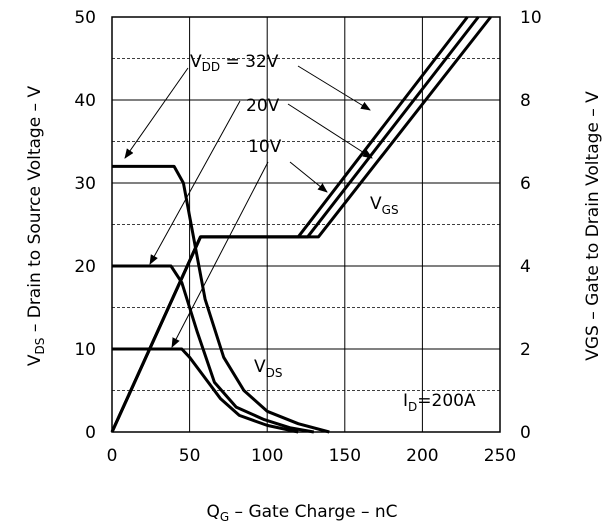  I want to click on annotation-vgs: VGS, so click(384, 205).